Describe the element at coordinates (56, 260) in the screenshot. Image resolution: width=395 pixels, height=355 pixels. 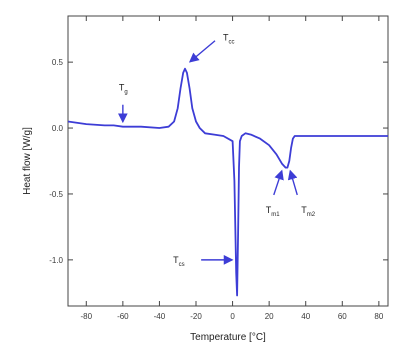
I see `y-tick-label: -1.0` at that location.